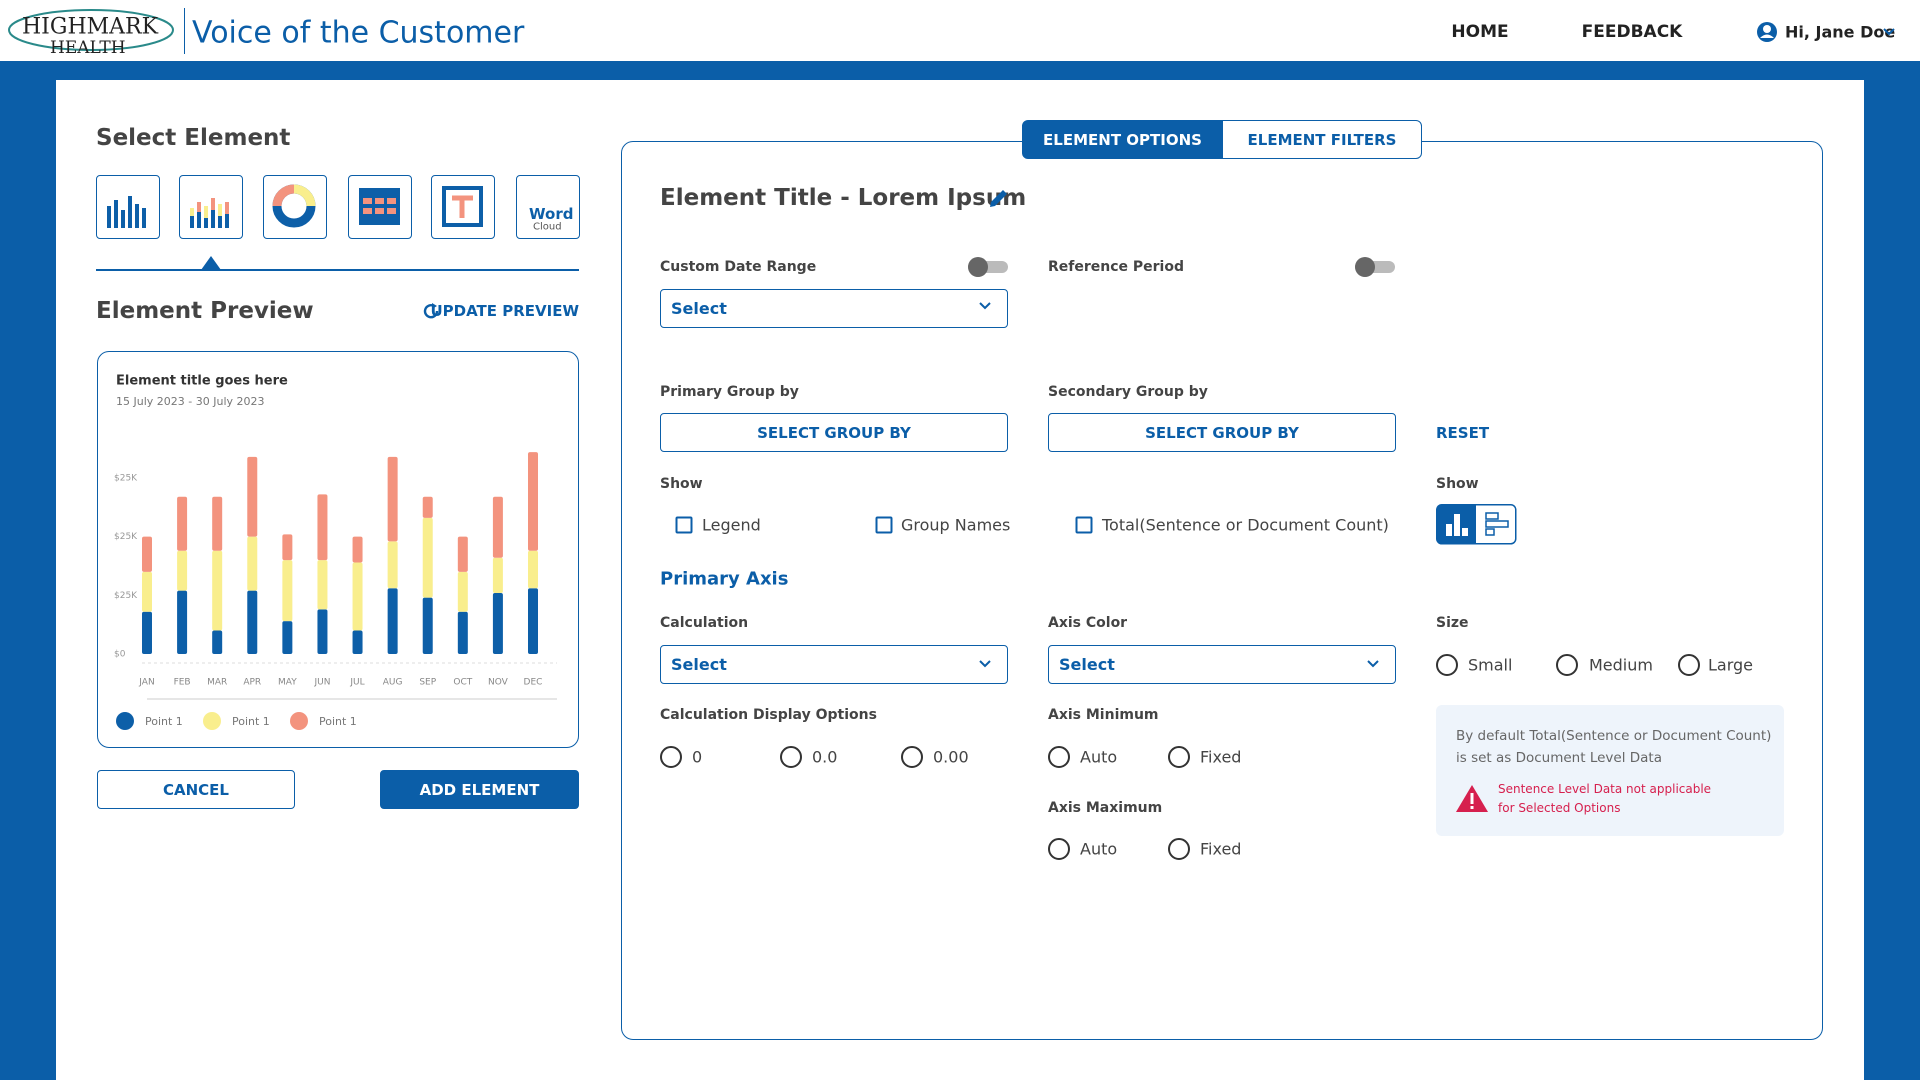 Image resolution: width=1920 pixels, height=1080 pixels. I want to click on link-button: UPDATE PREVIEW, so click(504, 311).